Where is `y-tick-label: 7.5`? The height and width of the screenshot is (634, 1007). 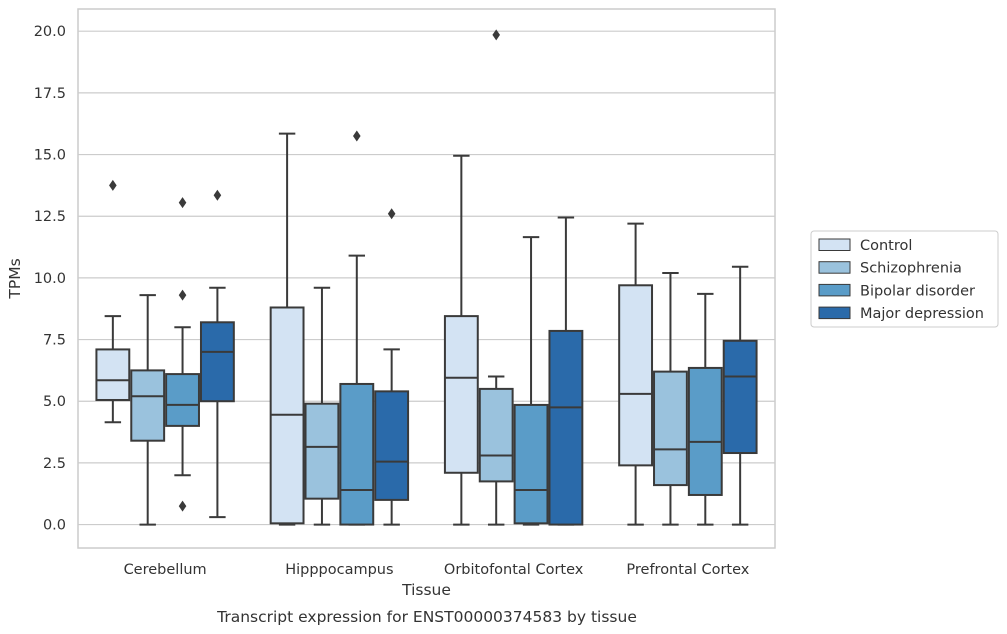 y-tick-label: 7.5 is located at coordinates (54, 341).